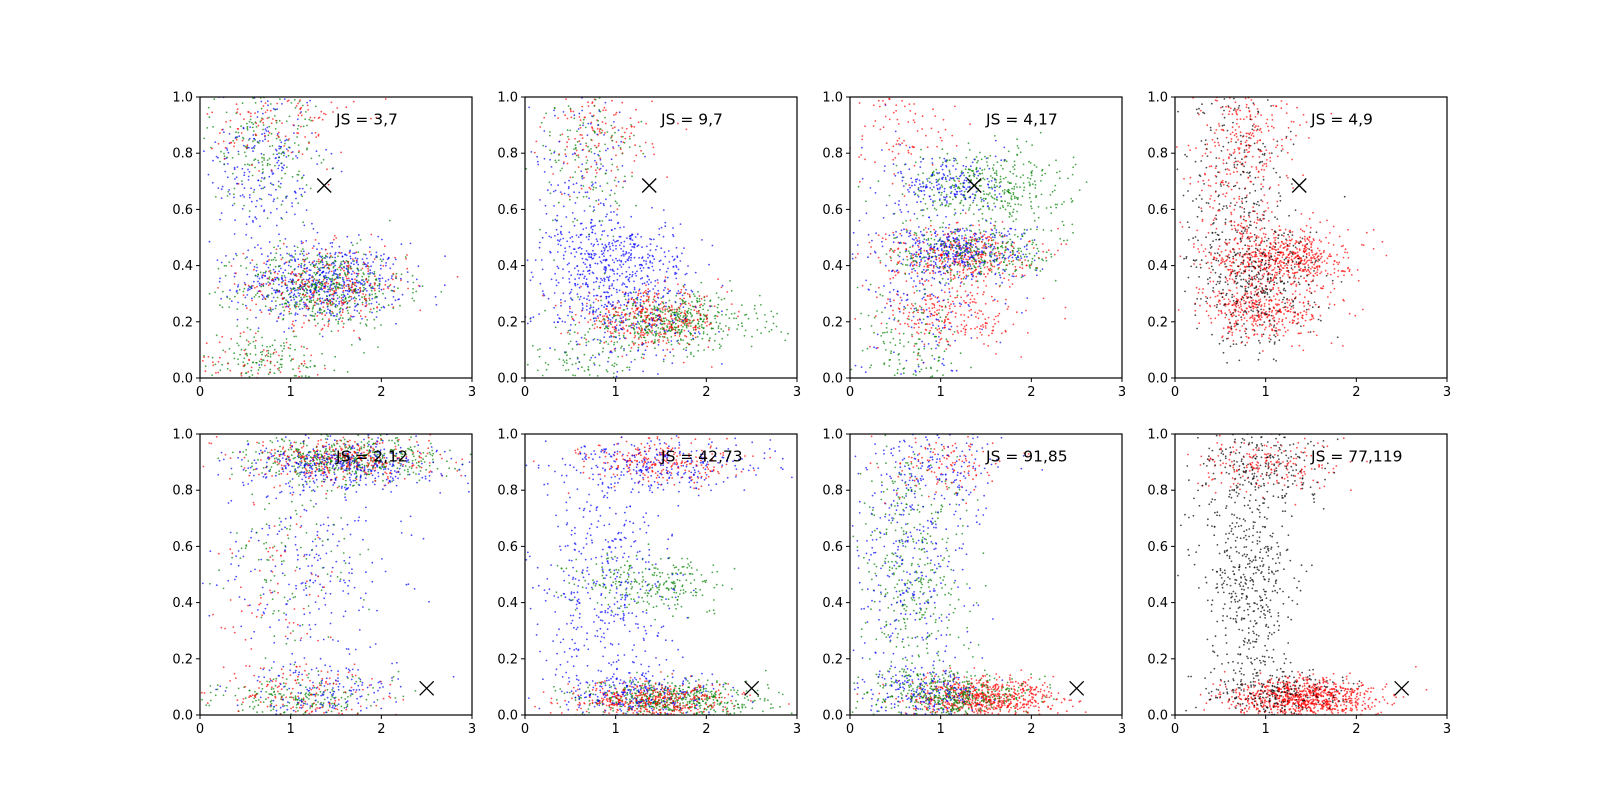  What do you see at coordinates (200, 392) in the screenshot?
I see `x-tick-label: 0` at bounding box center [200, 392].